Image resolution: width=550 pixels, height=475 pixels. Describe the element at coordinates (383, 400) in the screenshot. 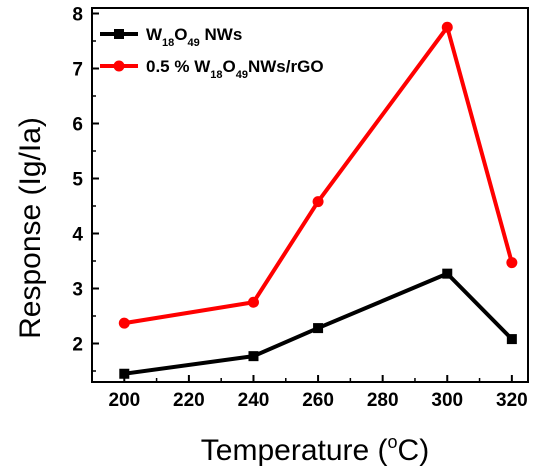

I see `x-tick-label: 280` at that location.